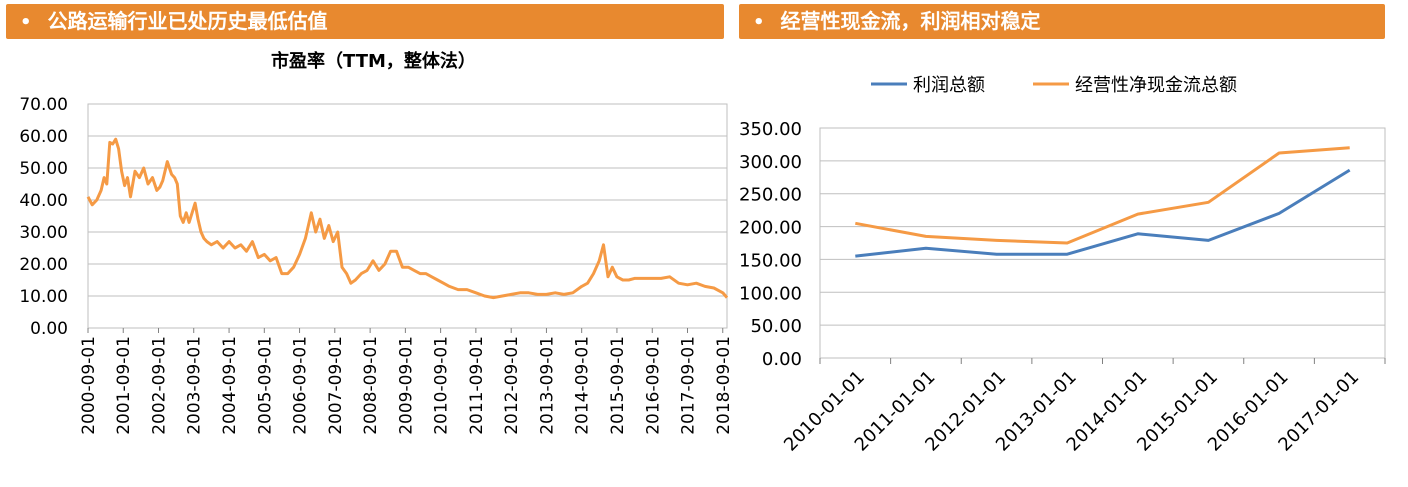 Image resolution: width=1408 pixels, height=487 pixels. What do you see at coordinates (770, 228) in the screenshot?
I see `y-tick-label: 200.00` at bounding box center [770, 228].